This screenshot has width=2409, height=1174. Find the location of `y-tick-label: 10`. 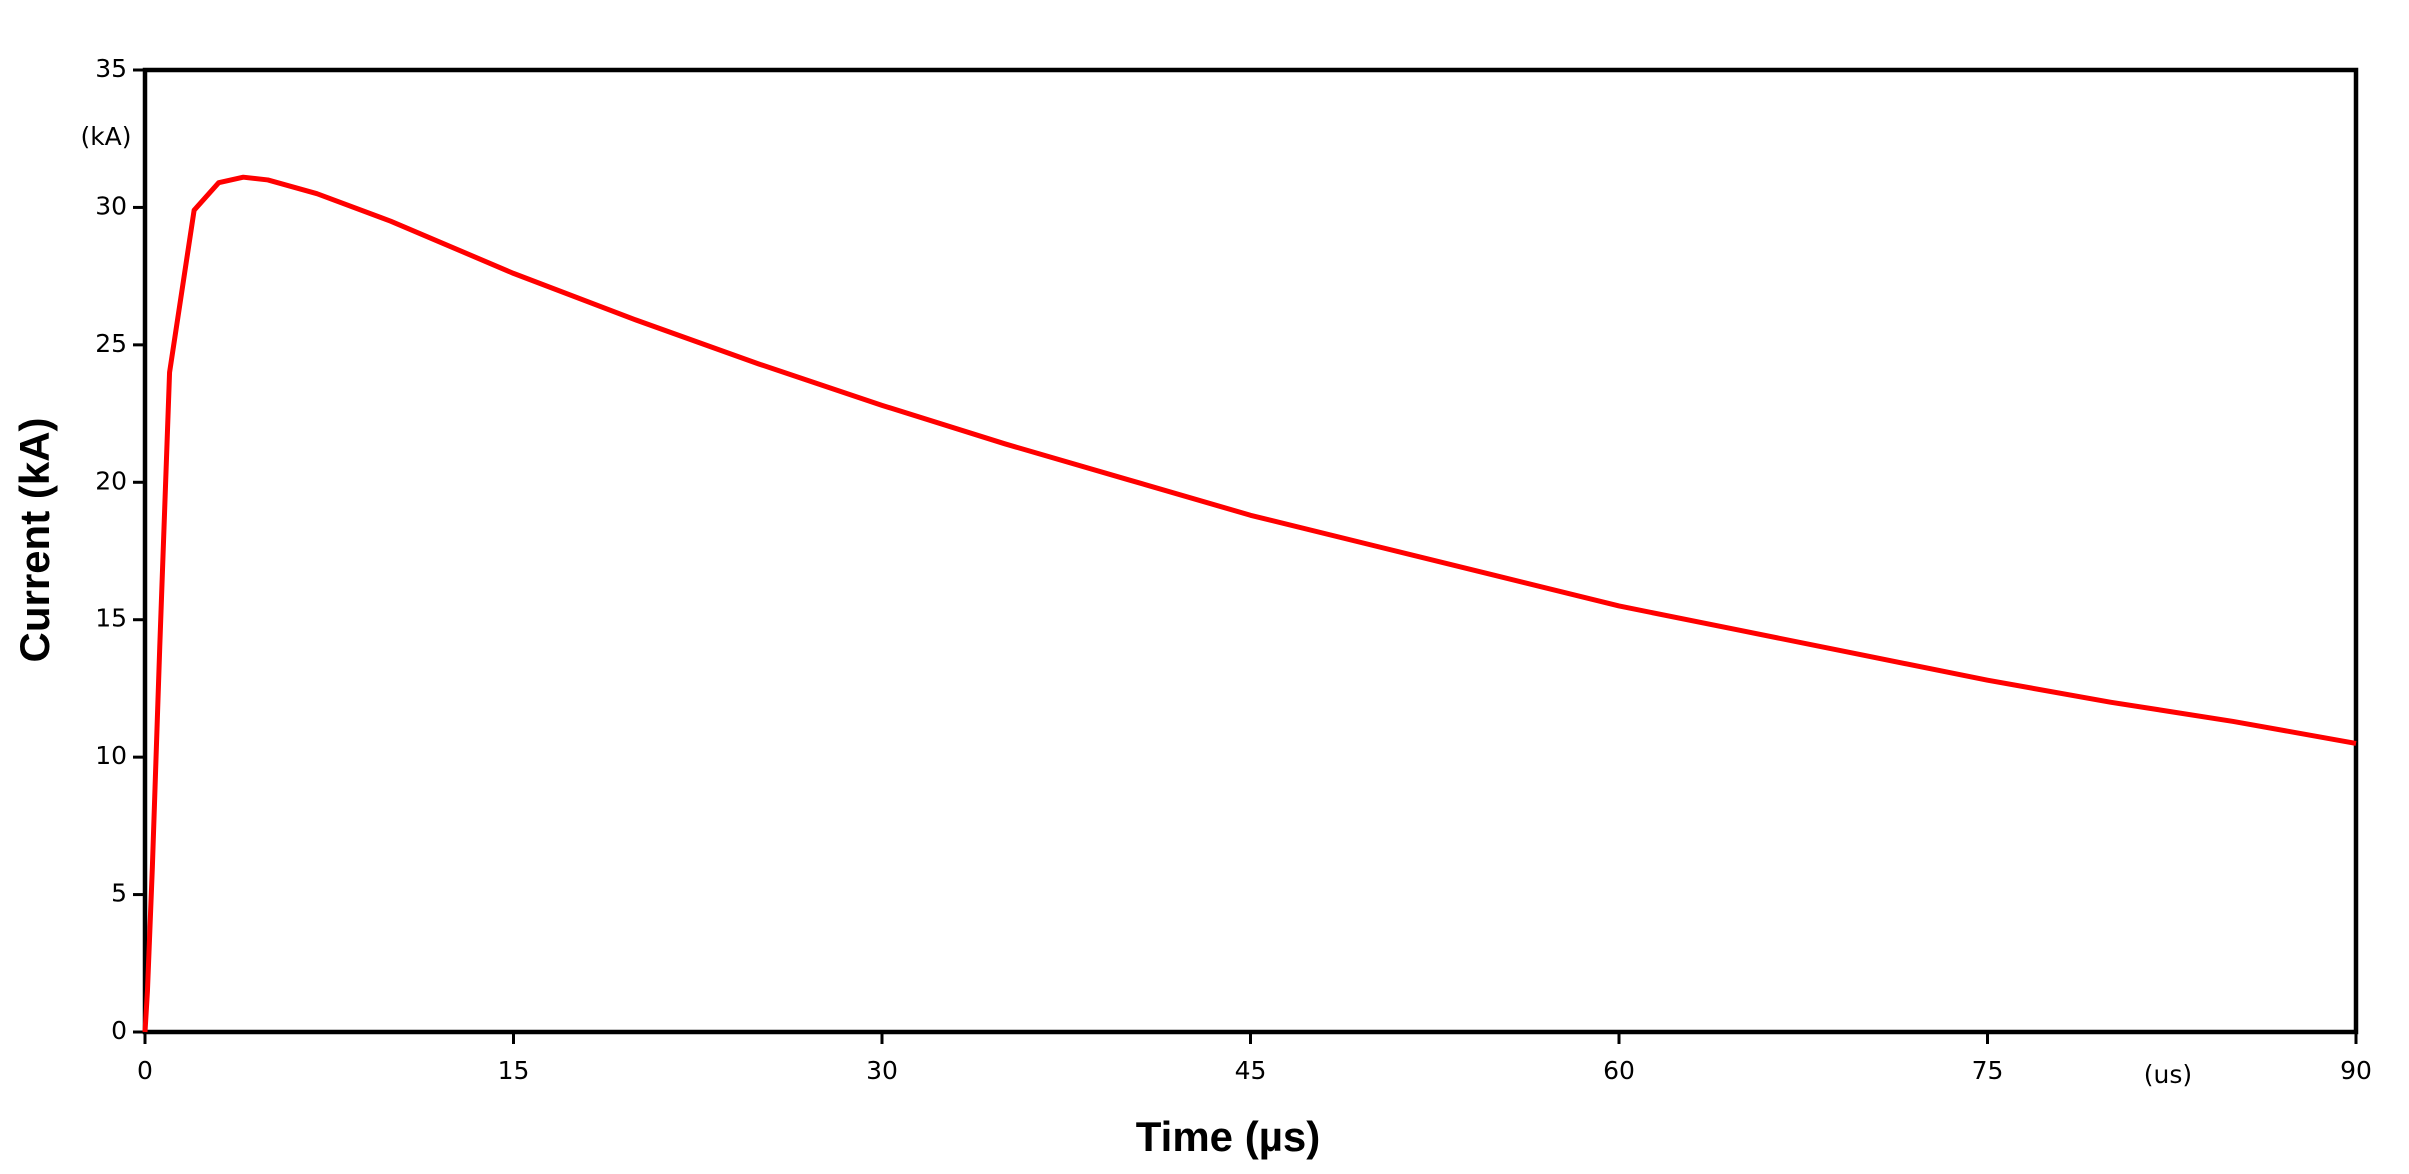

y-tick-label: 10 is located at coordinates (111, 755).